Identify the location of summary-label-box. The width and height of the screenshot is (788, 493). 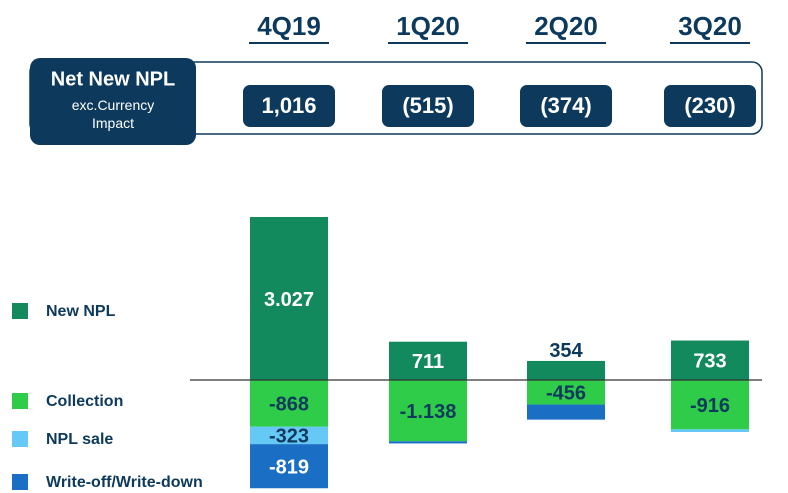
(113, 101).